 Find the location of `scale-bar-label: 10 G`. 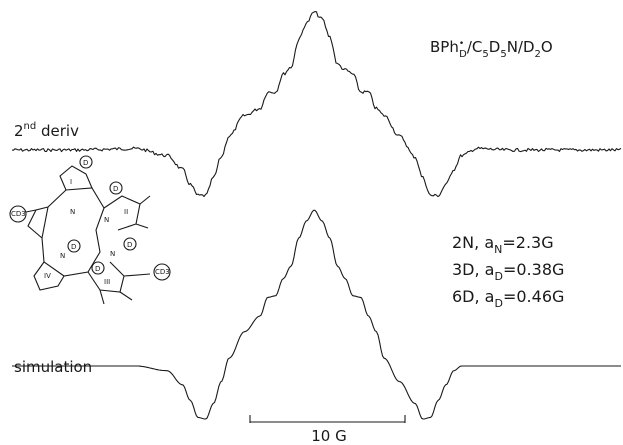

scale-bar-label: 10 G is located at coordinates (328, 436).